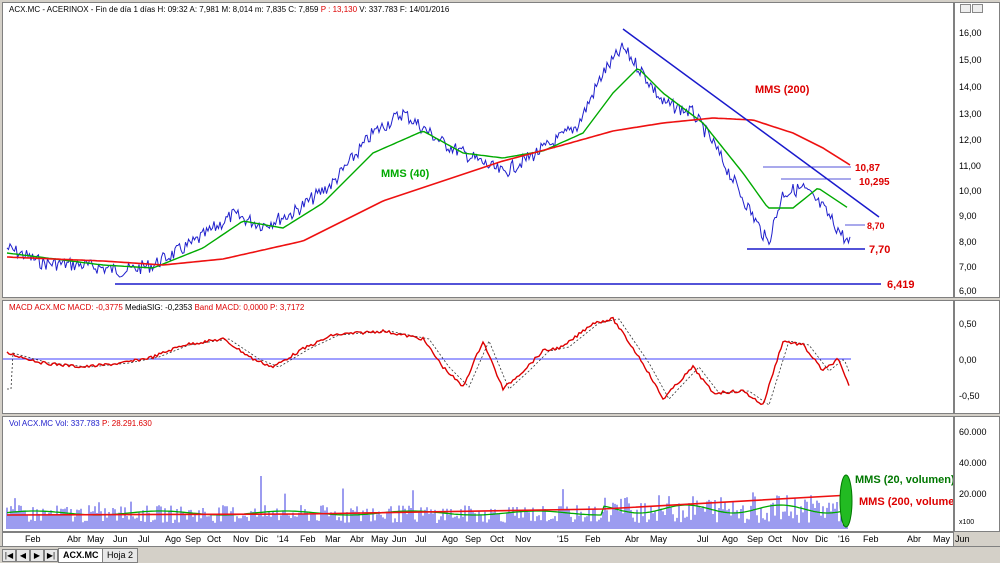 The image size is (1000, 563). What do you see at coordinates (23, 555) in the screenshot?
I see `prev-sheet-button: ◀` at bounding box center [23, 555].